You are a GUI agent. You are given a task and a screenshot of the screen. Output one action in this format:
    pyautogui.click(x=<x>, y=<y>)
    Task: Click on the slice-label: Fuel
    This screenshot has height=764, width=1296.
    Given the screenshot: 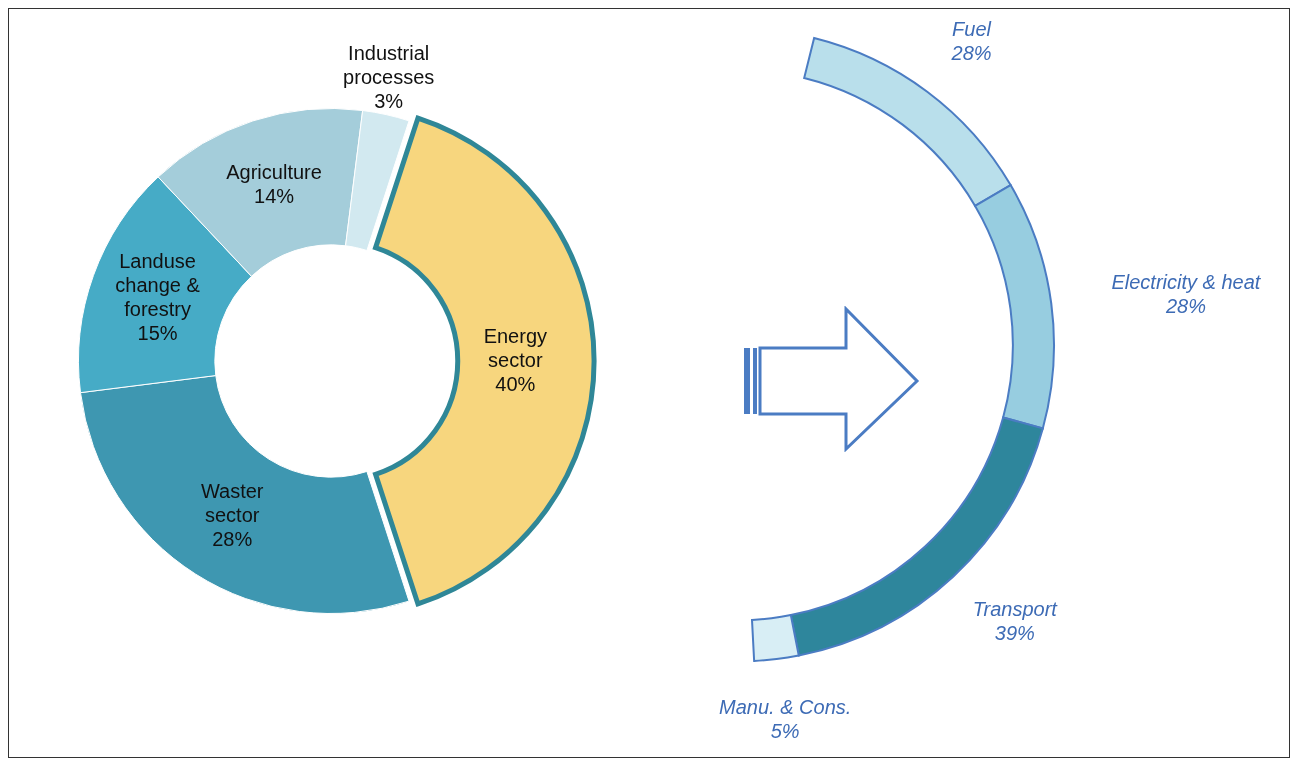 What is the action you would take?
    pyautogui.click(x=972, y=28)
    